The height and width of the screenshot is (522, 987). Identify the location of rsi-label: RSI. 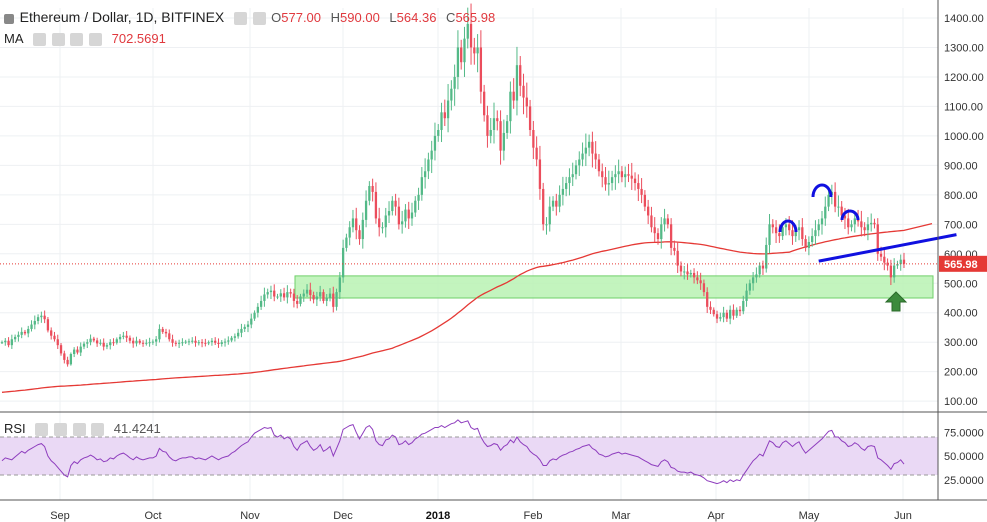
(15, 428).